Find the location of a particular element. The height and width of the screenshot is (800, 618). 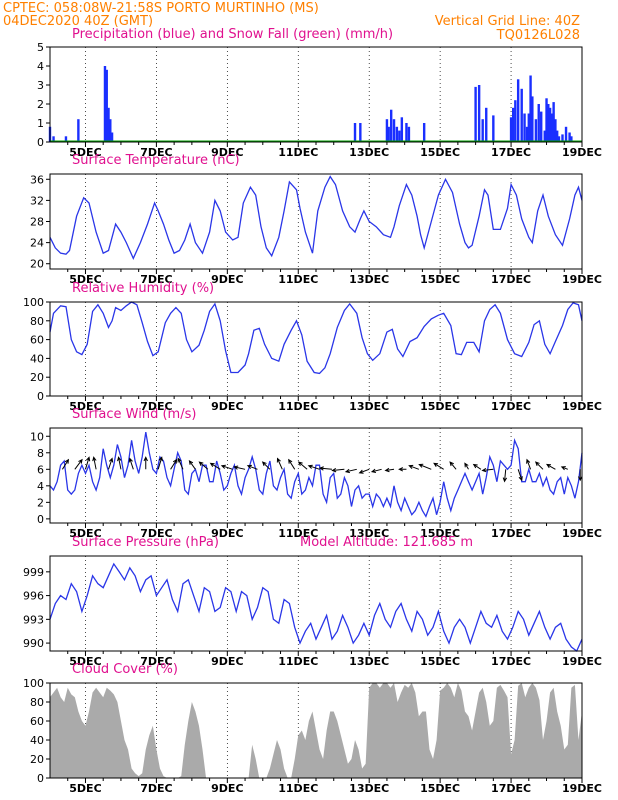

panel-title: Surface Temperature (nC) is located at coordinates (156, 160).